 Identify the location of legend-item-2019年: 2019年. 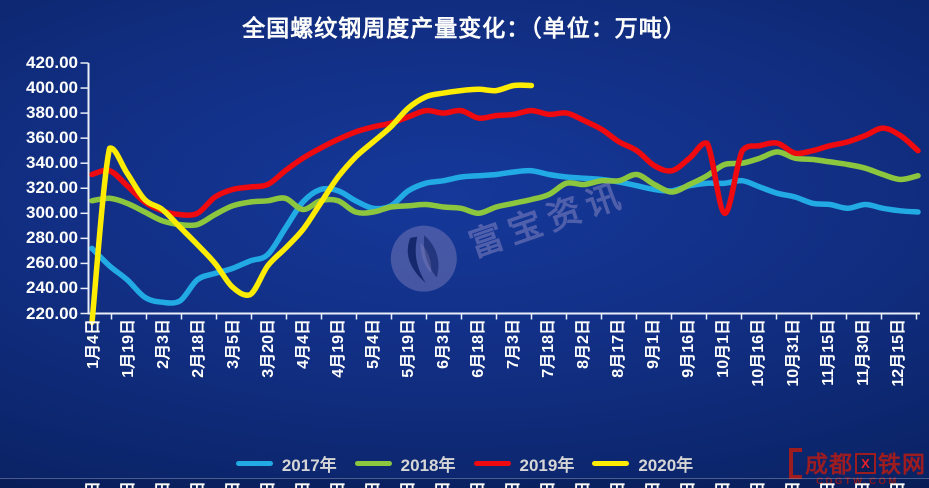
(524, 463).